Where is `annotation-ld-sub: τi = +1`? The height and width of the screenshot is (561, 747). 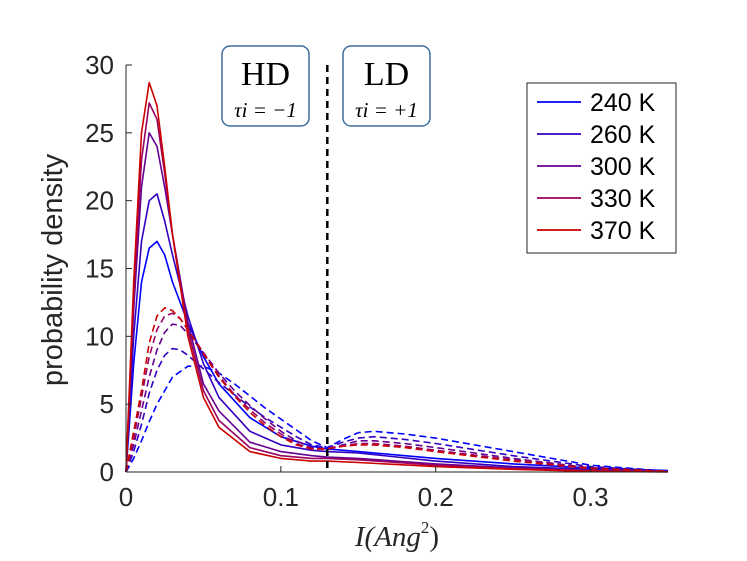 annotation-ld-sub: τi = +1 is located at coordinates (386, 110).